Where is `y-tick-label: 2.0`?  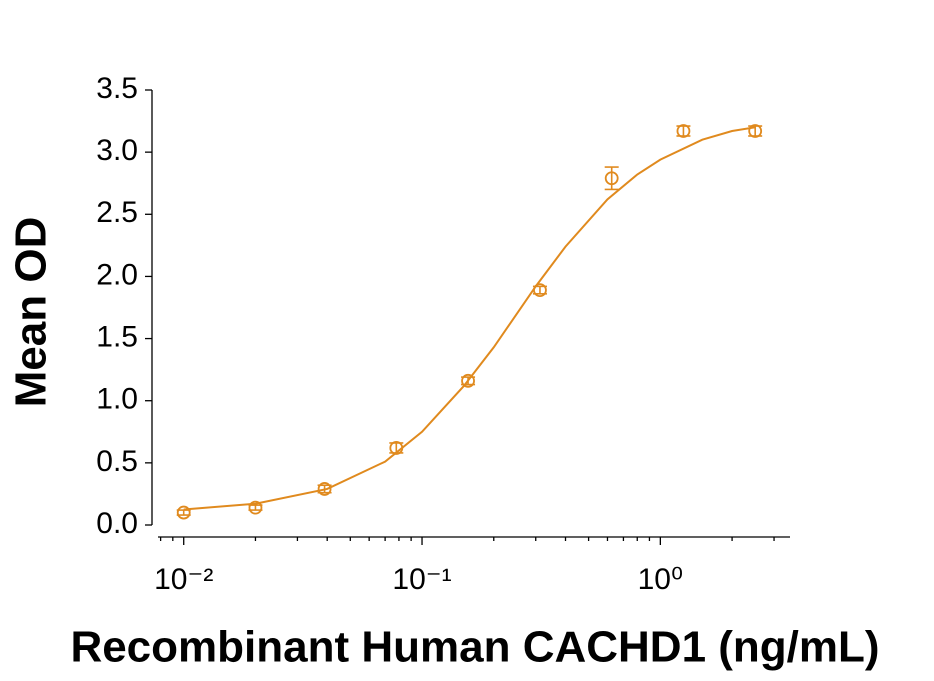
y-tick-label: 2.0 is located at coordinates (117, 274).